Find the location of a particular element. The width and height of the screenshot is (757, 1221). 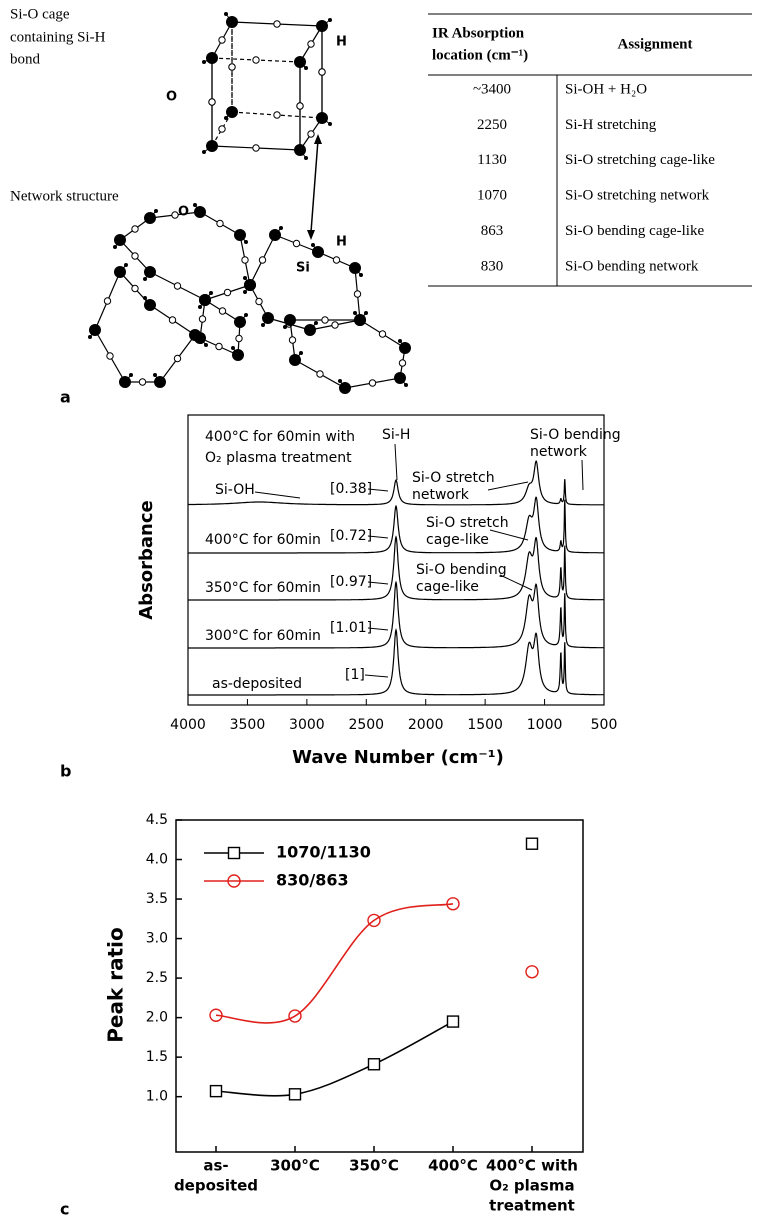

table-header: Assignment is located at coordinates (654, 44).